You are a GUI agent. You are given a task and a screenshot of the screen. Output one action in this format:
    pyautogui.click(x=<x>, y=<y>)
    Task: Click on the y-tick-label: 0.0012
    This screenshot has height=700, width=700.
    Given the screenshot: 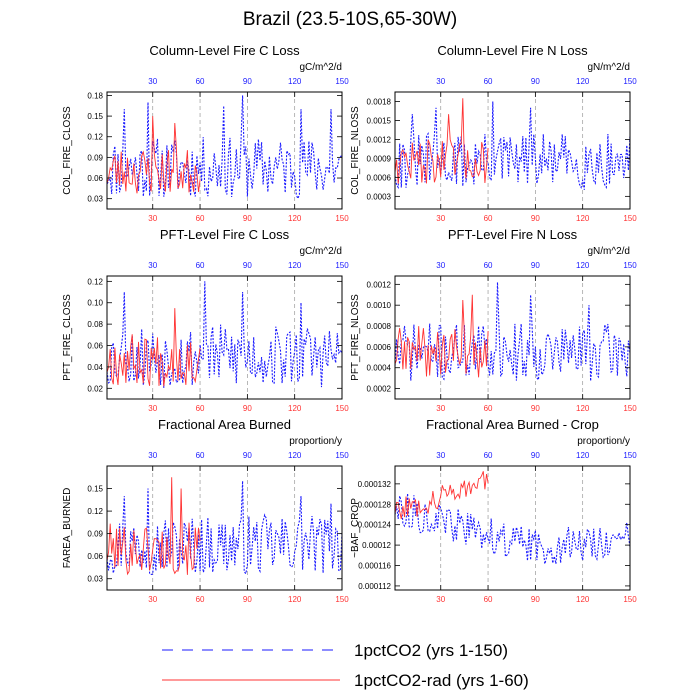 What is the action you would take?
    pyautogui.click(x=379, y=139)
    